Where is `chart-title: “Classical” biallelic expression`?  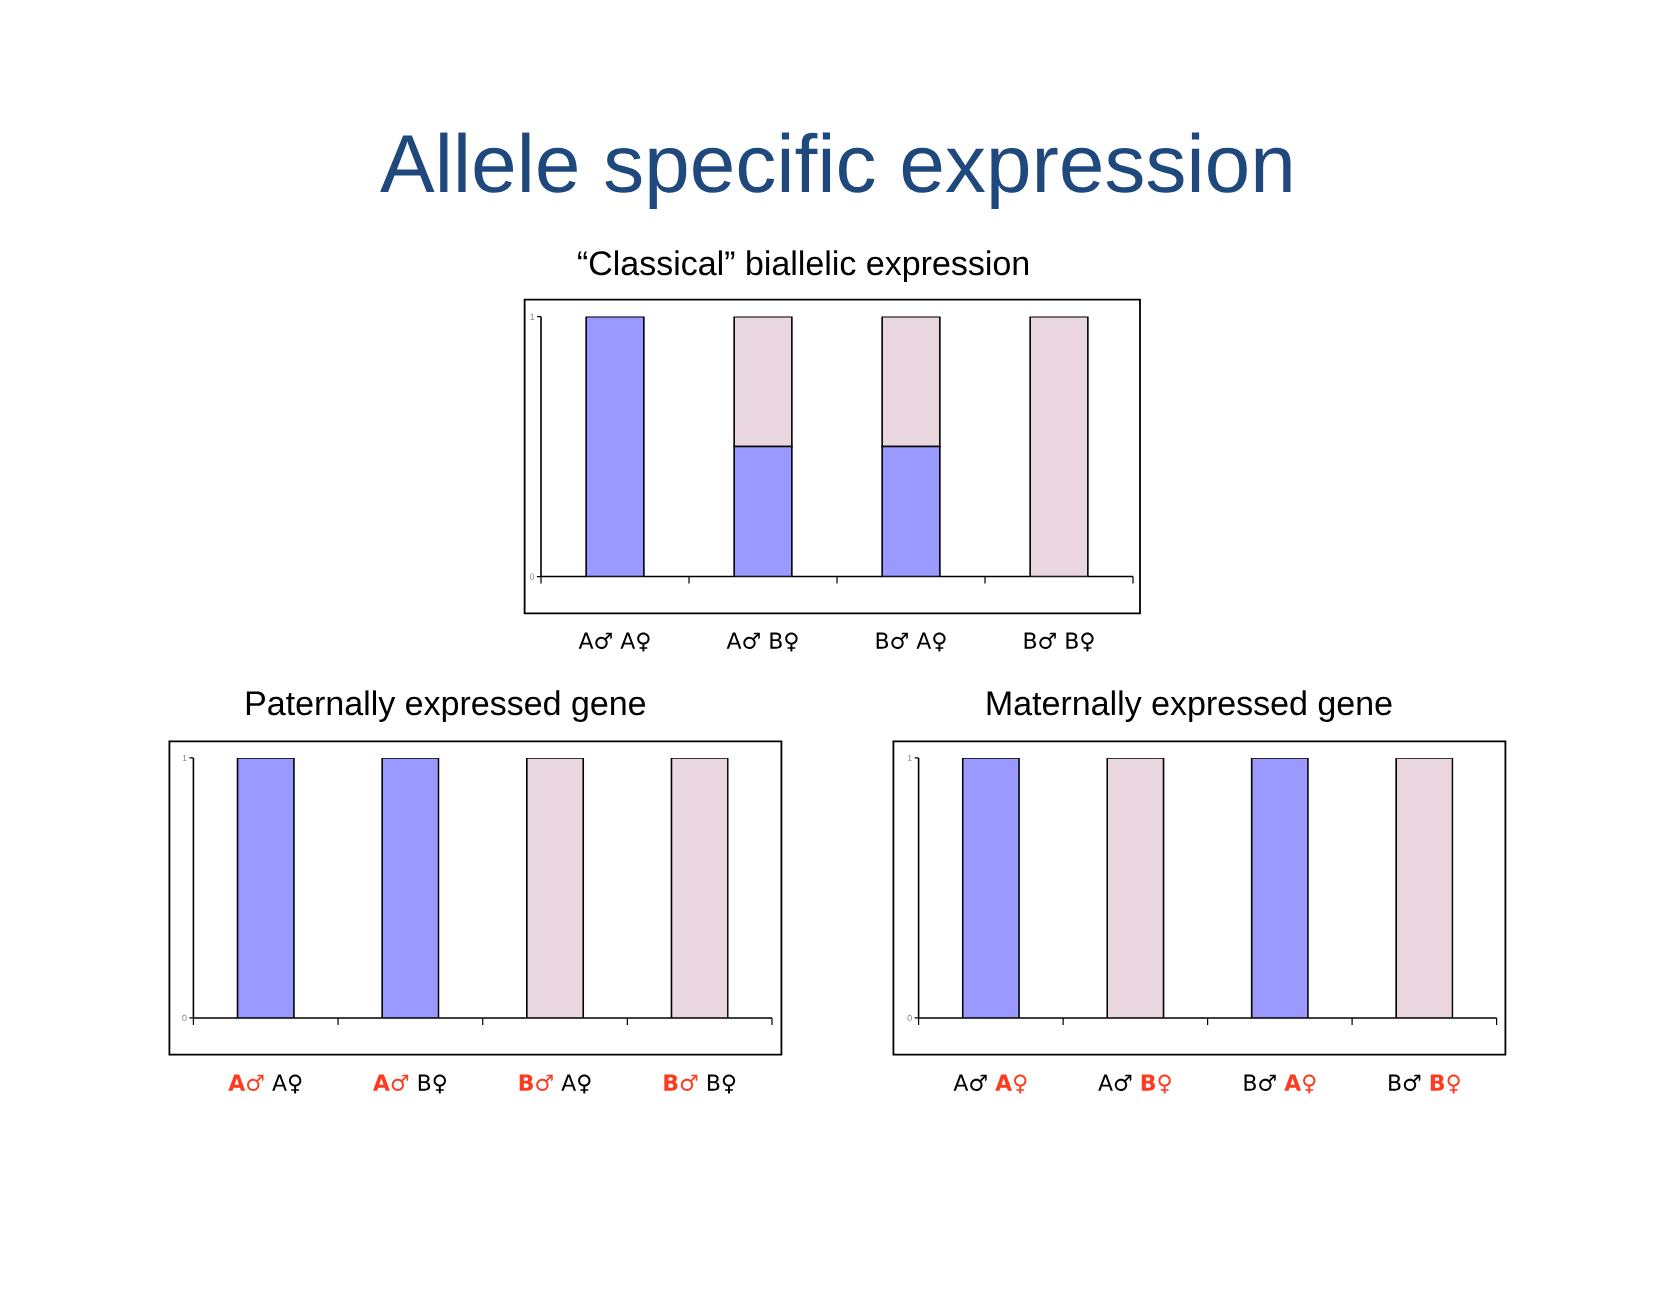
chart-title: “Classical” biallelic expression is located at coordinates (803, 266).